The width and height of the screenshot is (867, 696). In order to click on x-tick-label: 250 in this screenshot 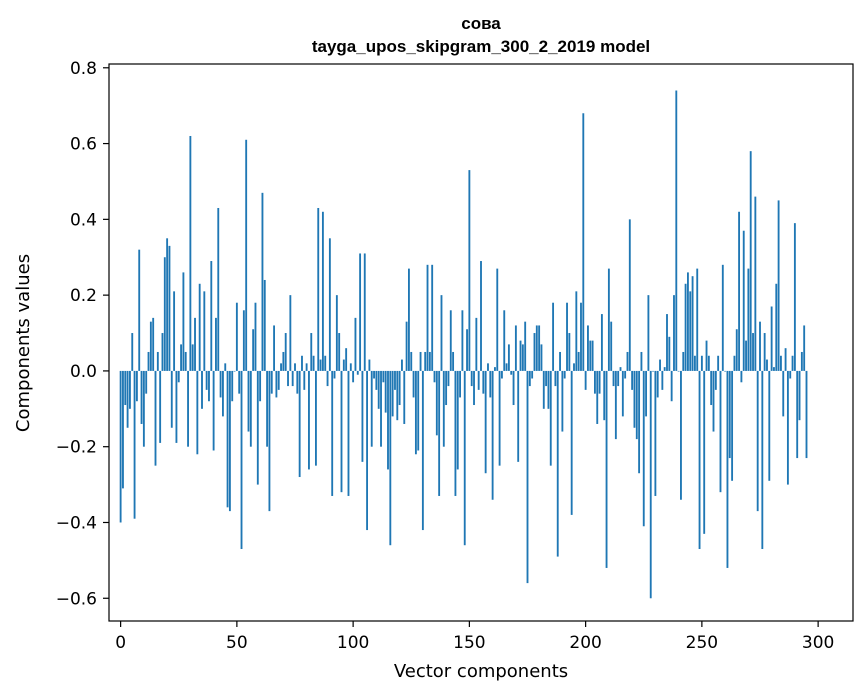, I will do `click(702, 643)`.